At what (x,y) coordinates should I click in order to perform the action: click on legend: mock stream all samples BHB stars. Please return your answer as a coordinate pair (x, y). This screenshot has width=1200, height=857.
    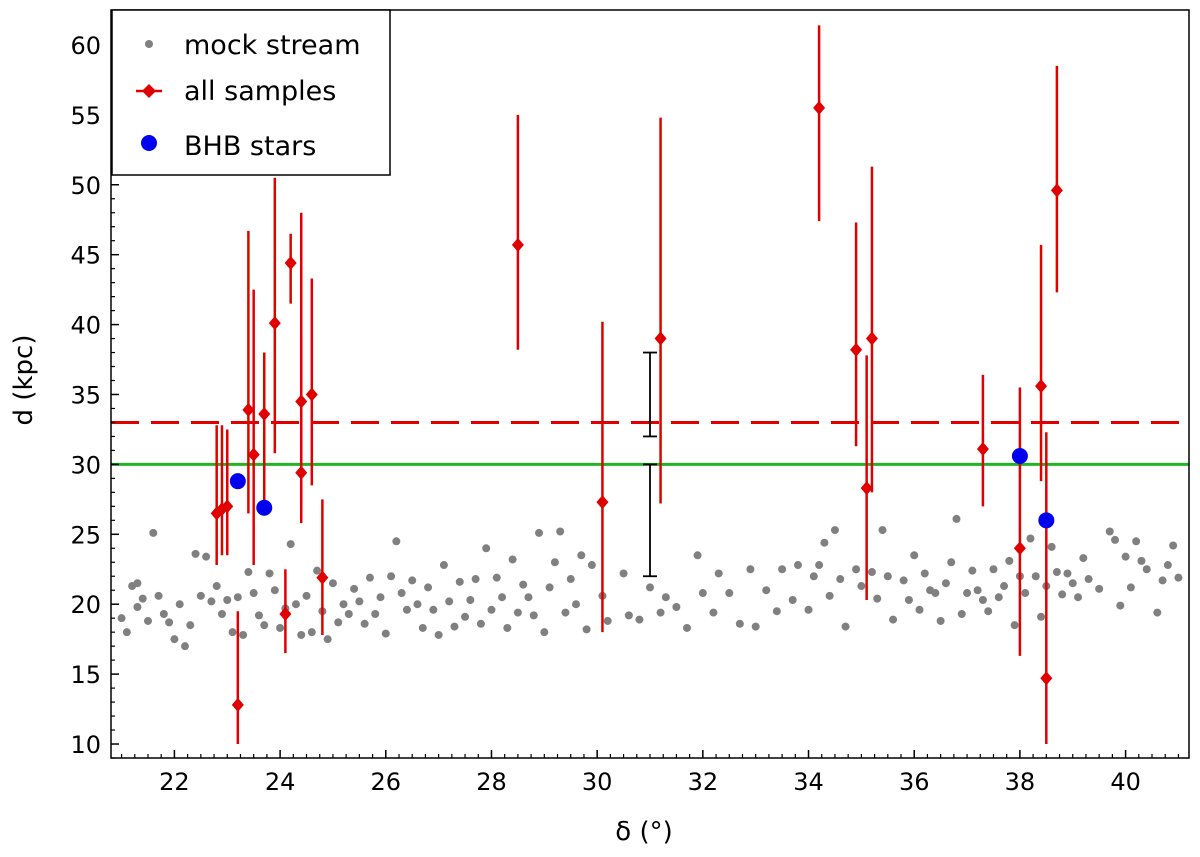
    Looking at the image, I should click on (251, 92).